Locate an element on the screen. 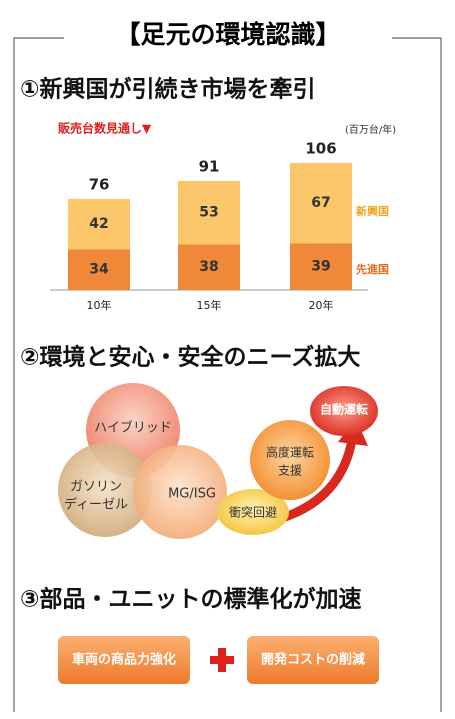 The height and width of the screenshot is (719, 455). diagram-label: ディーゼル is located at coordinates (96, 505).